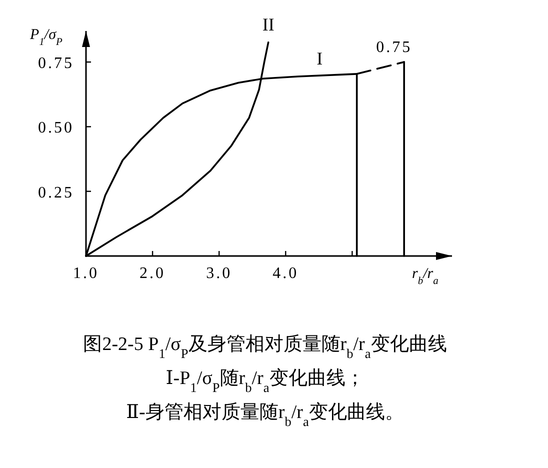 This screenshot has height=468, width=548. Describe the element at coordinates (46, 37) in the screenshot. I see `y-axis-title: P$_{1}$/σ$_{P}$` at that location.